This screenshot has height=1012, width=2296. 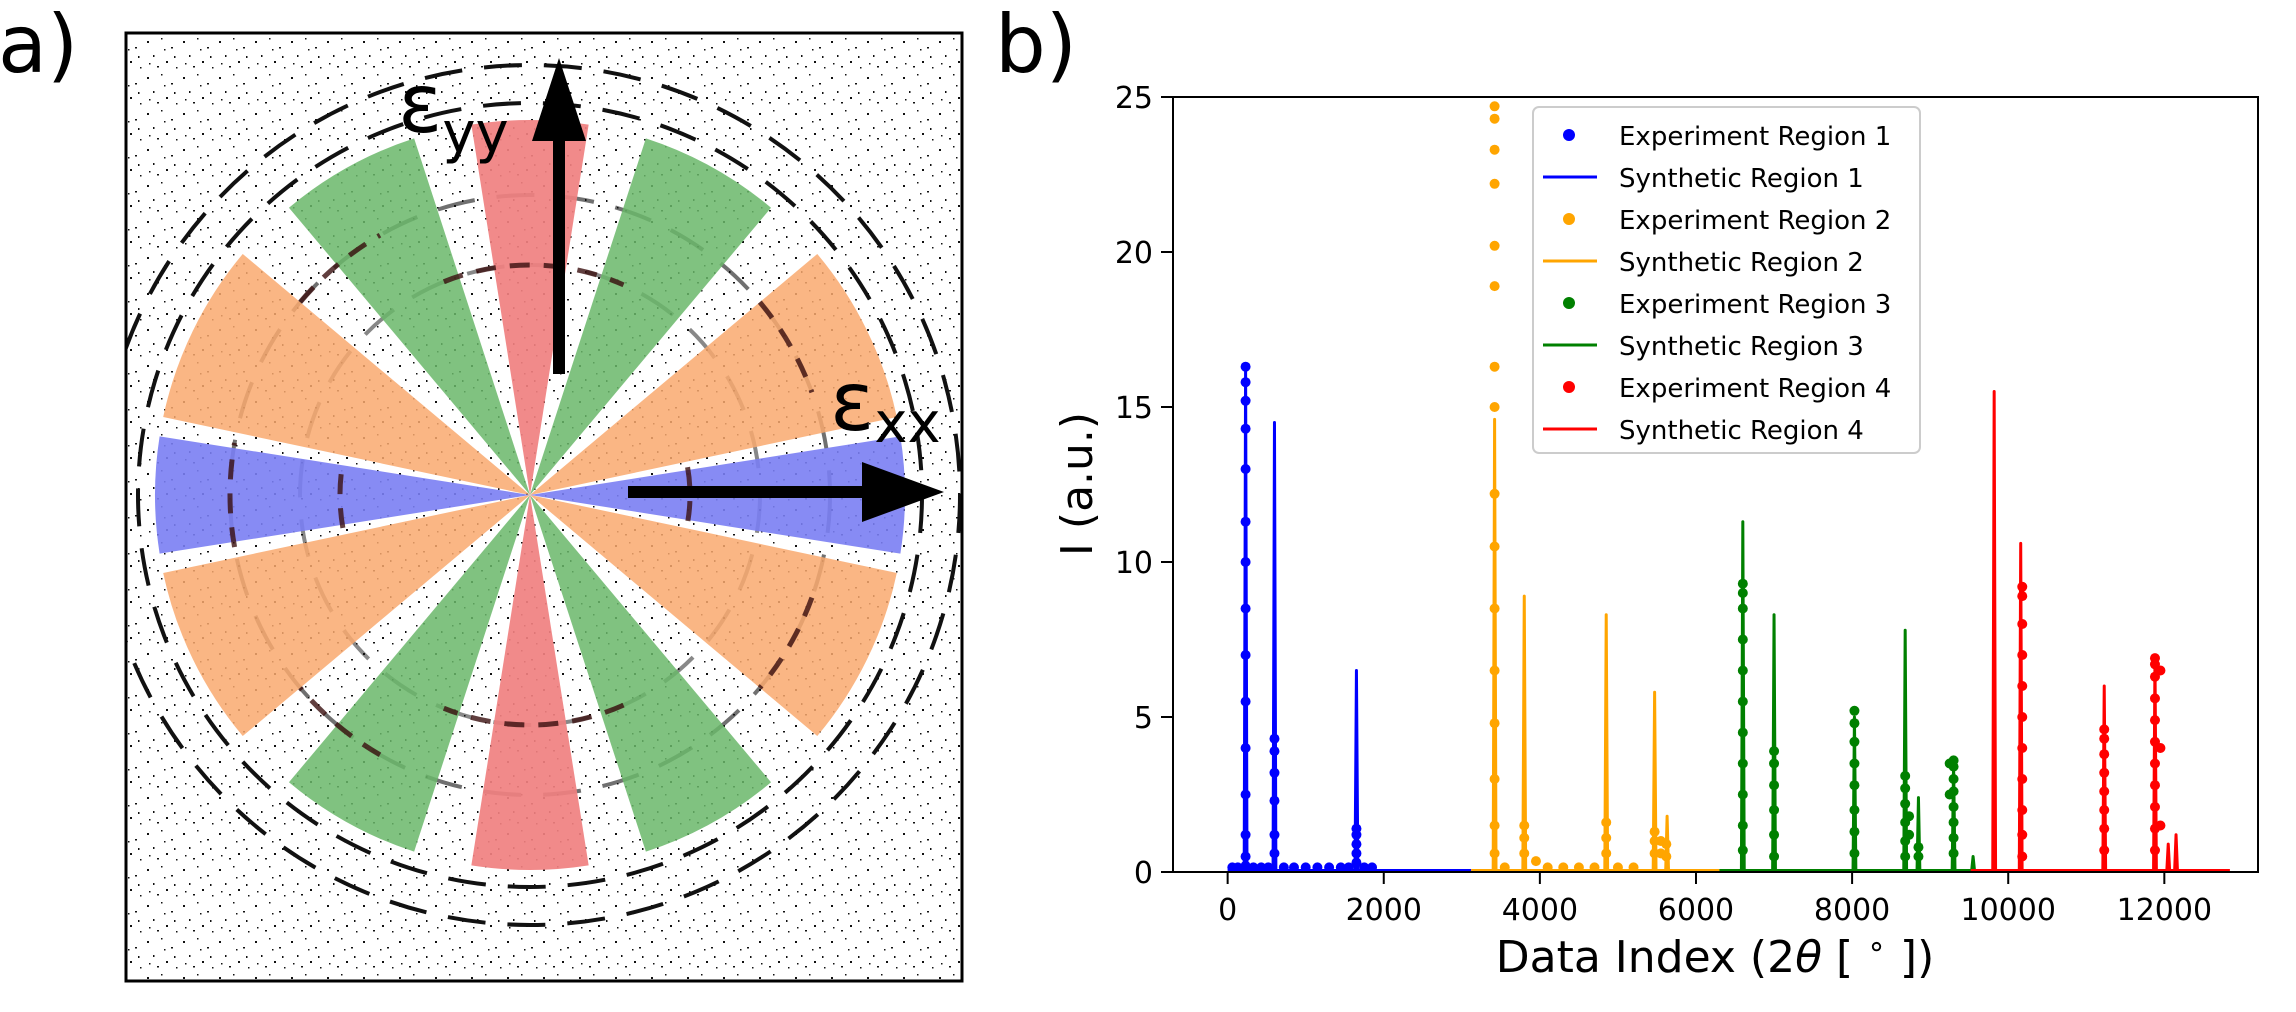 What do you see at coordinates (1741, 263) in the screenshot?
I see `legend-label-3: Synthetic Region 2` at bounding box center [1741, 263].